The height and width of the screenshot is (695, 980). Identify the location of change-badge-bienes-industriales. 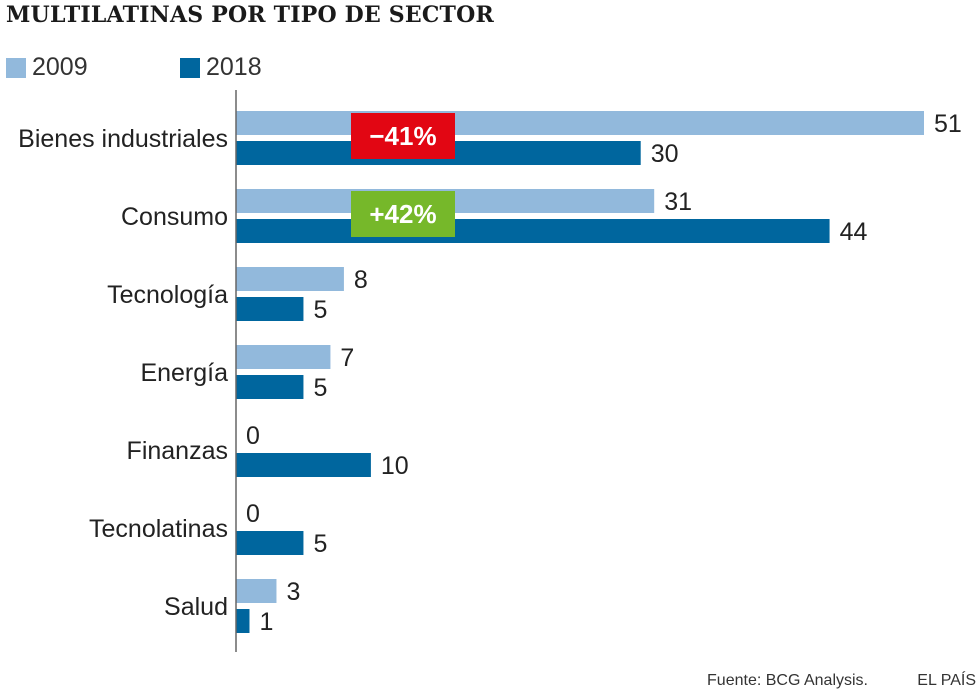
(403, 136).